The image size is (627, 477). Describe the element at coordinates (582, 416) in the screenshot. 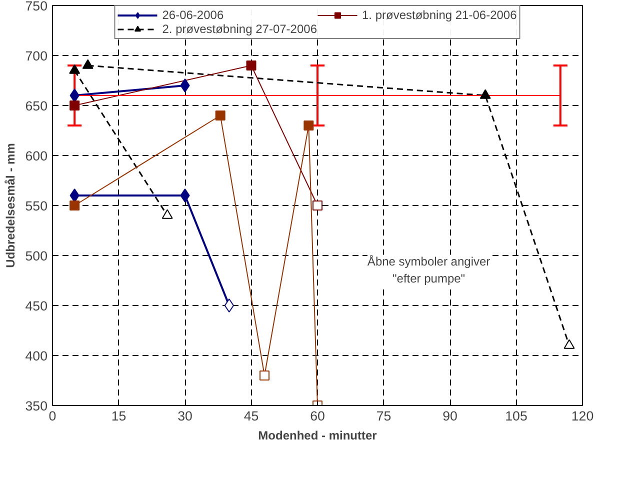

I see `x-tick-label: 120` at that location.